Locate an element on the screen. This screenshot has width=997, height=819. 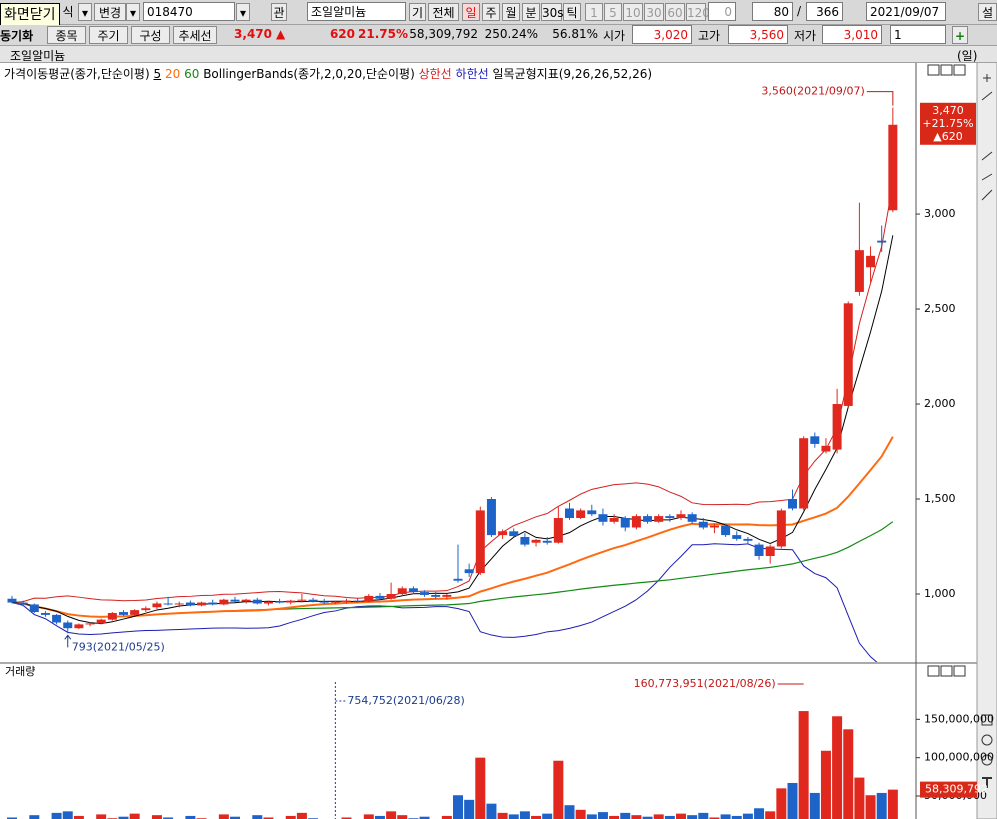
view-count-input: 80 is located at coordinates (772, 11).